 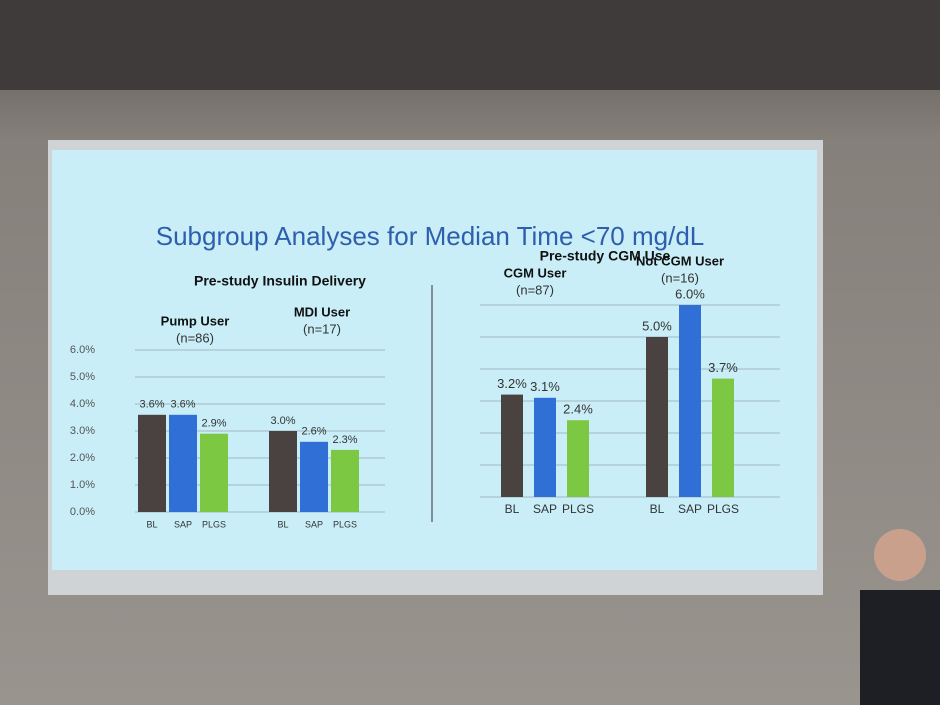 I want to click on chart-title: Pre-study Insulin Delivery, so click(x=280, y=281).